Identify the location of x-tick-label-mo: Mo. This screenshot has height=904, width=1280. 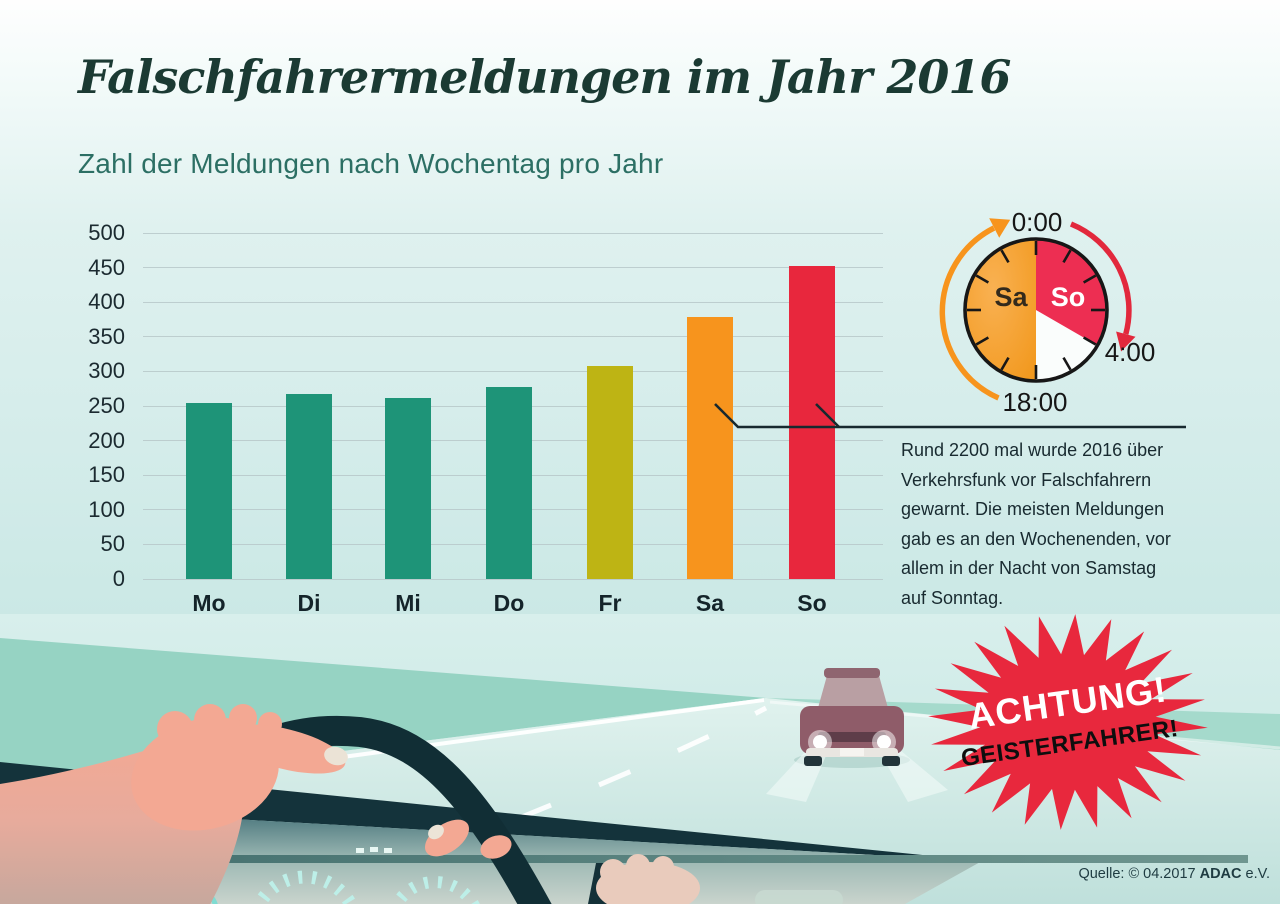
(209, 603).